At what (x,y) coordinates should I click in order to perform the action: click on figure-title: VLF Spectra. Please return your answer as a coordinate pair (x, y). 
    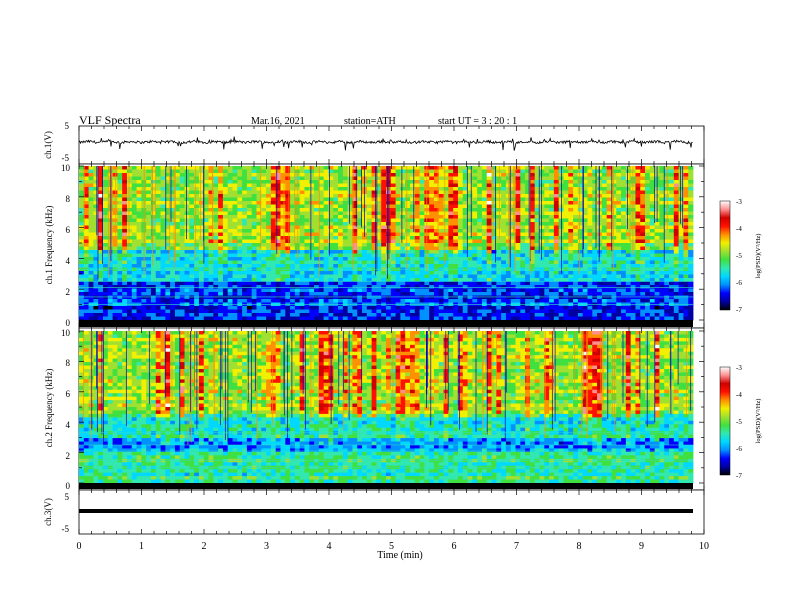
    Looking at the image, I should click on (110, 120).